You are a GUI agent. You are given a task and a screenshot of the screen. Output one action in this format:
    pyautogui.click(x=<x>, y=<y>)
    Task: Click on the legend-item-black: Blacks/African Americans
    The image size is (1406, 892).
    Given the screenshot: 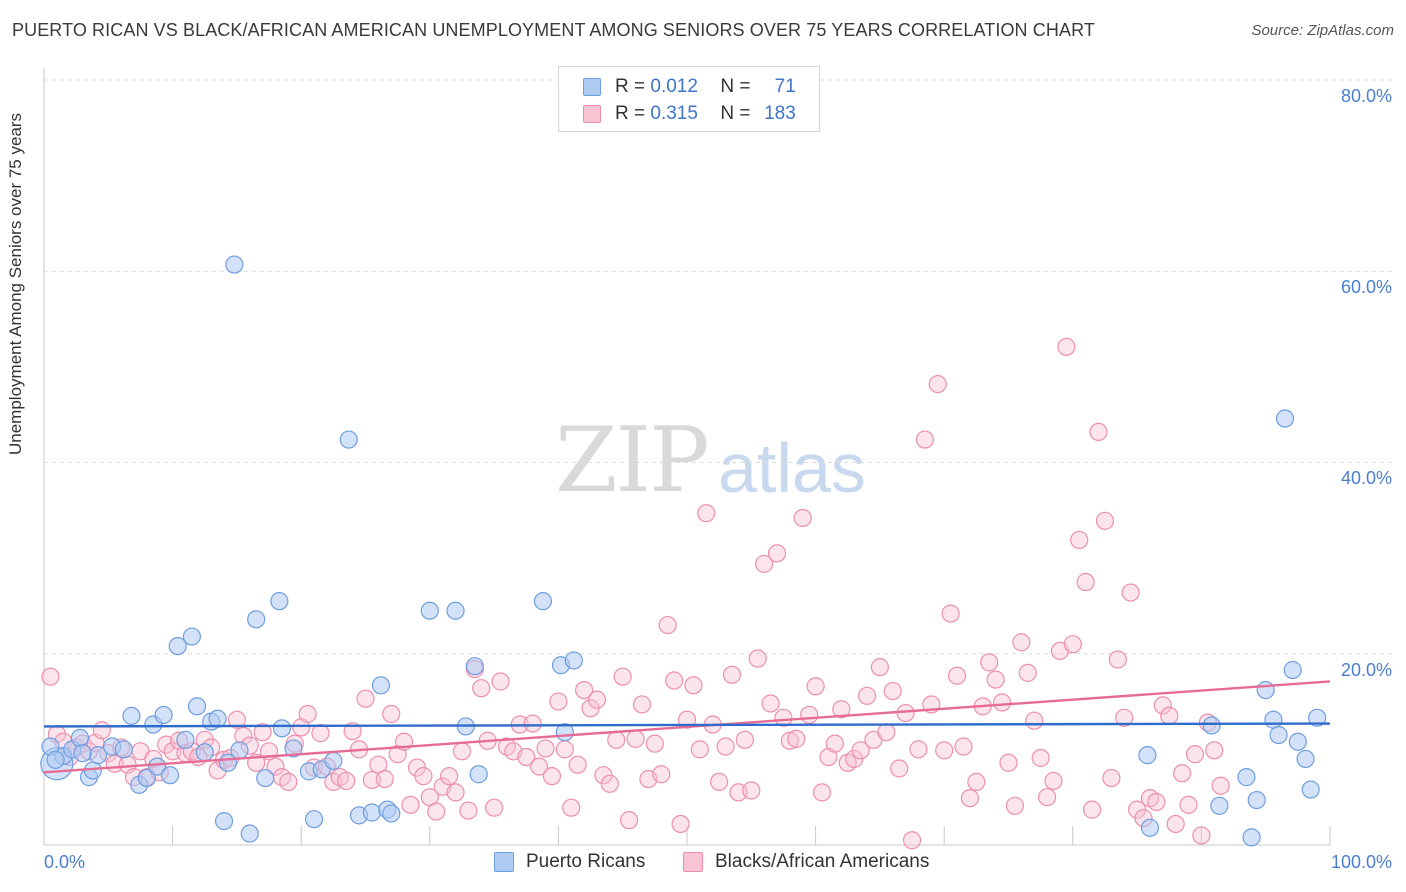 What is the action you would take?
    pyautogui.click(x=806, y=862)
    